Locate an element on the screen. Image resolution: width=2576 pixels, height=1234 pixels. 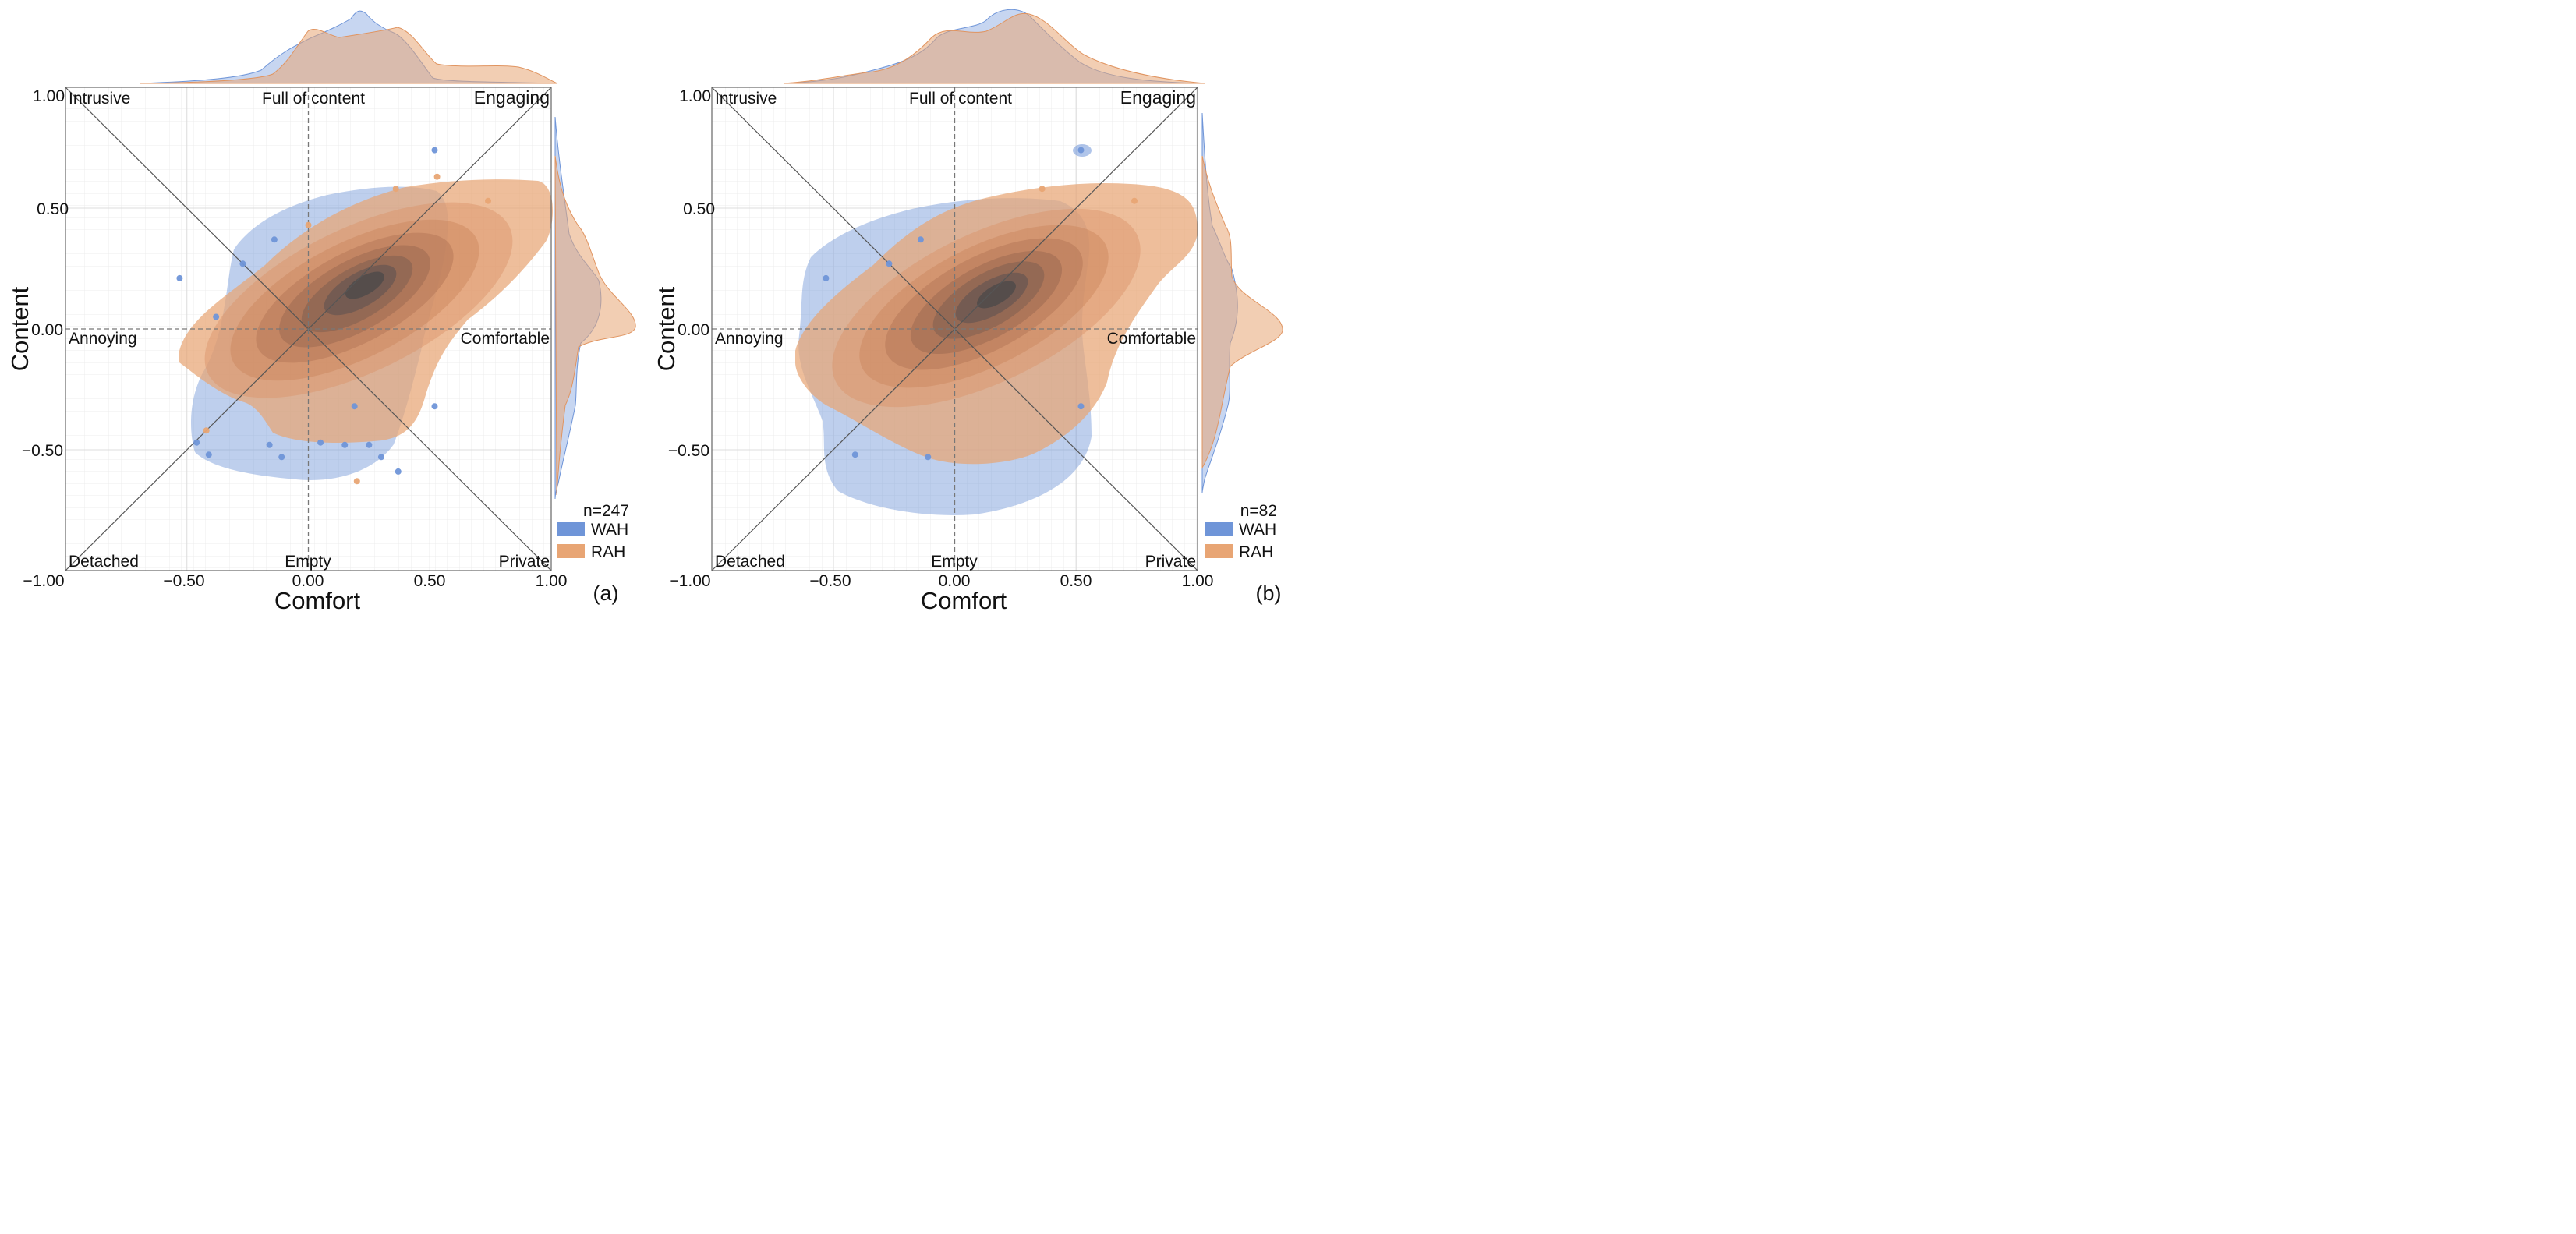
panel-a-plot-border is located at coordinates (308, 329).